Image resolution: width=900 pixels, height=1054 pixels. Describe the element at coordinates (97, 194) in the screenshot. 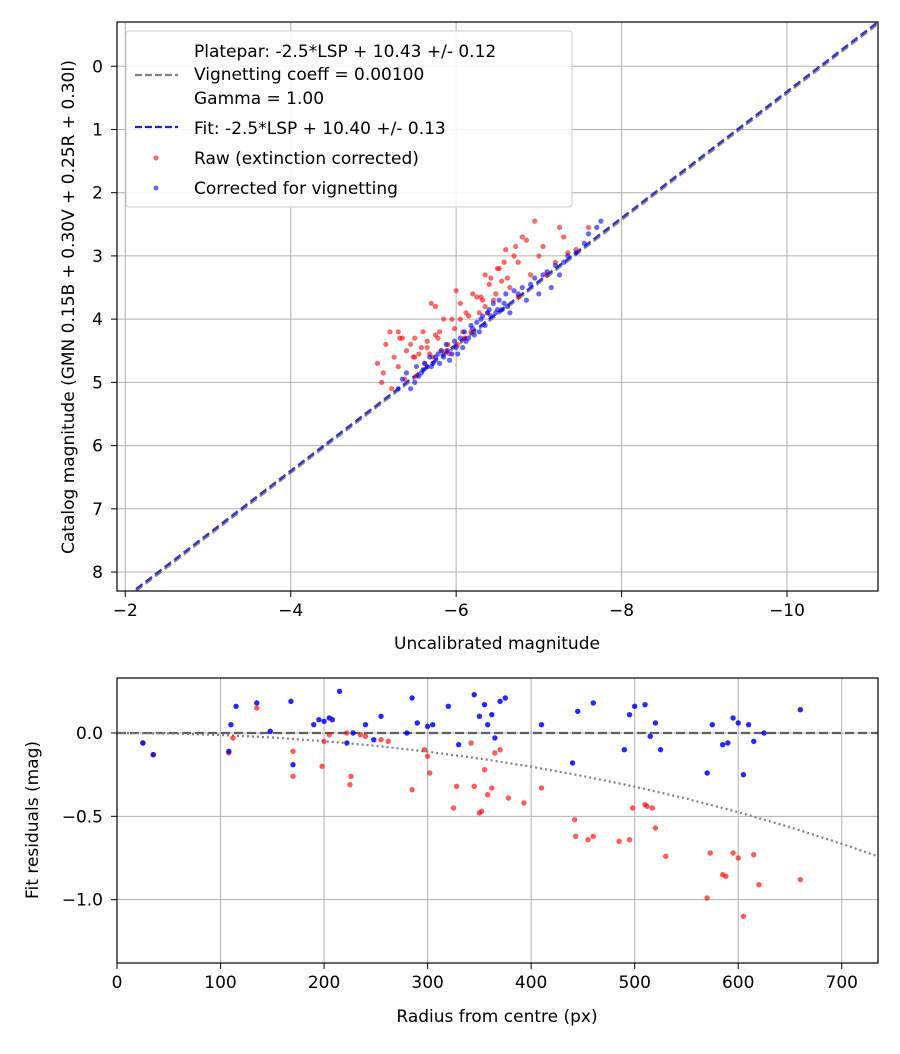

I see `top-y-tick-label: 2` at that location.